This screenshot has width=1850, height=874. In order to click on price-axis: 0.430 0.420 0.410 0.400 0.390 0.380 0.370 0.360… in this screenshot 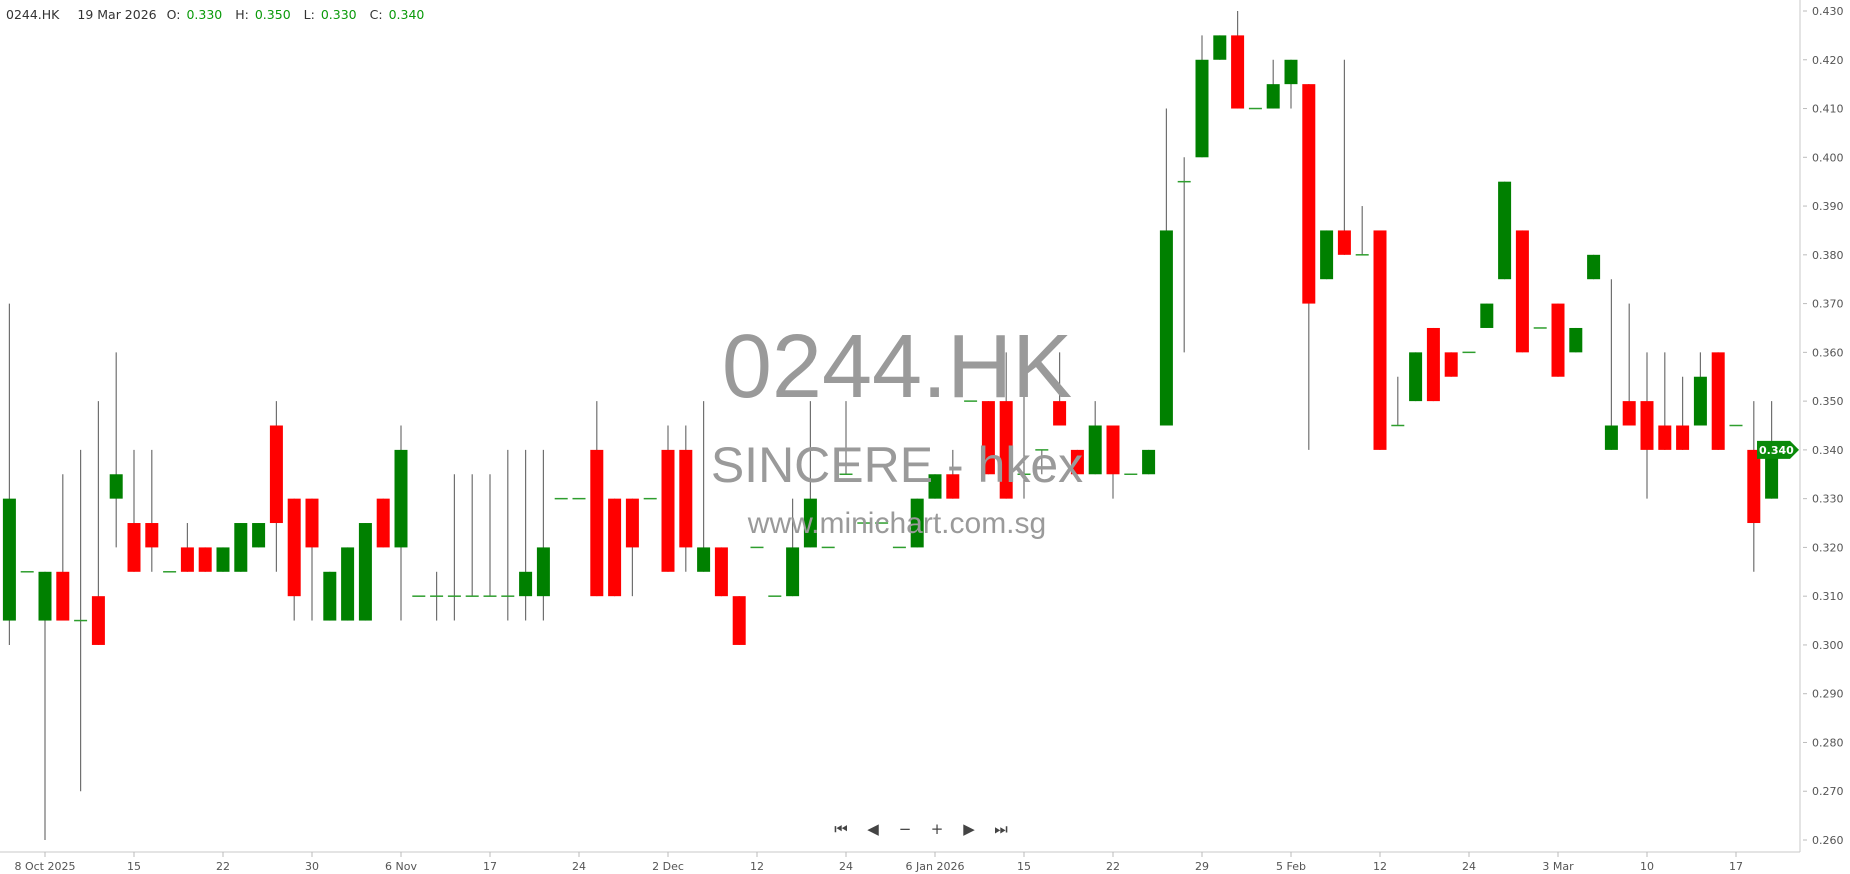, I will do `click(1823, 426)`.